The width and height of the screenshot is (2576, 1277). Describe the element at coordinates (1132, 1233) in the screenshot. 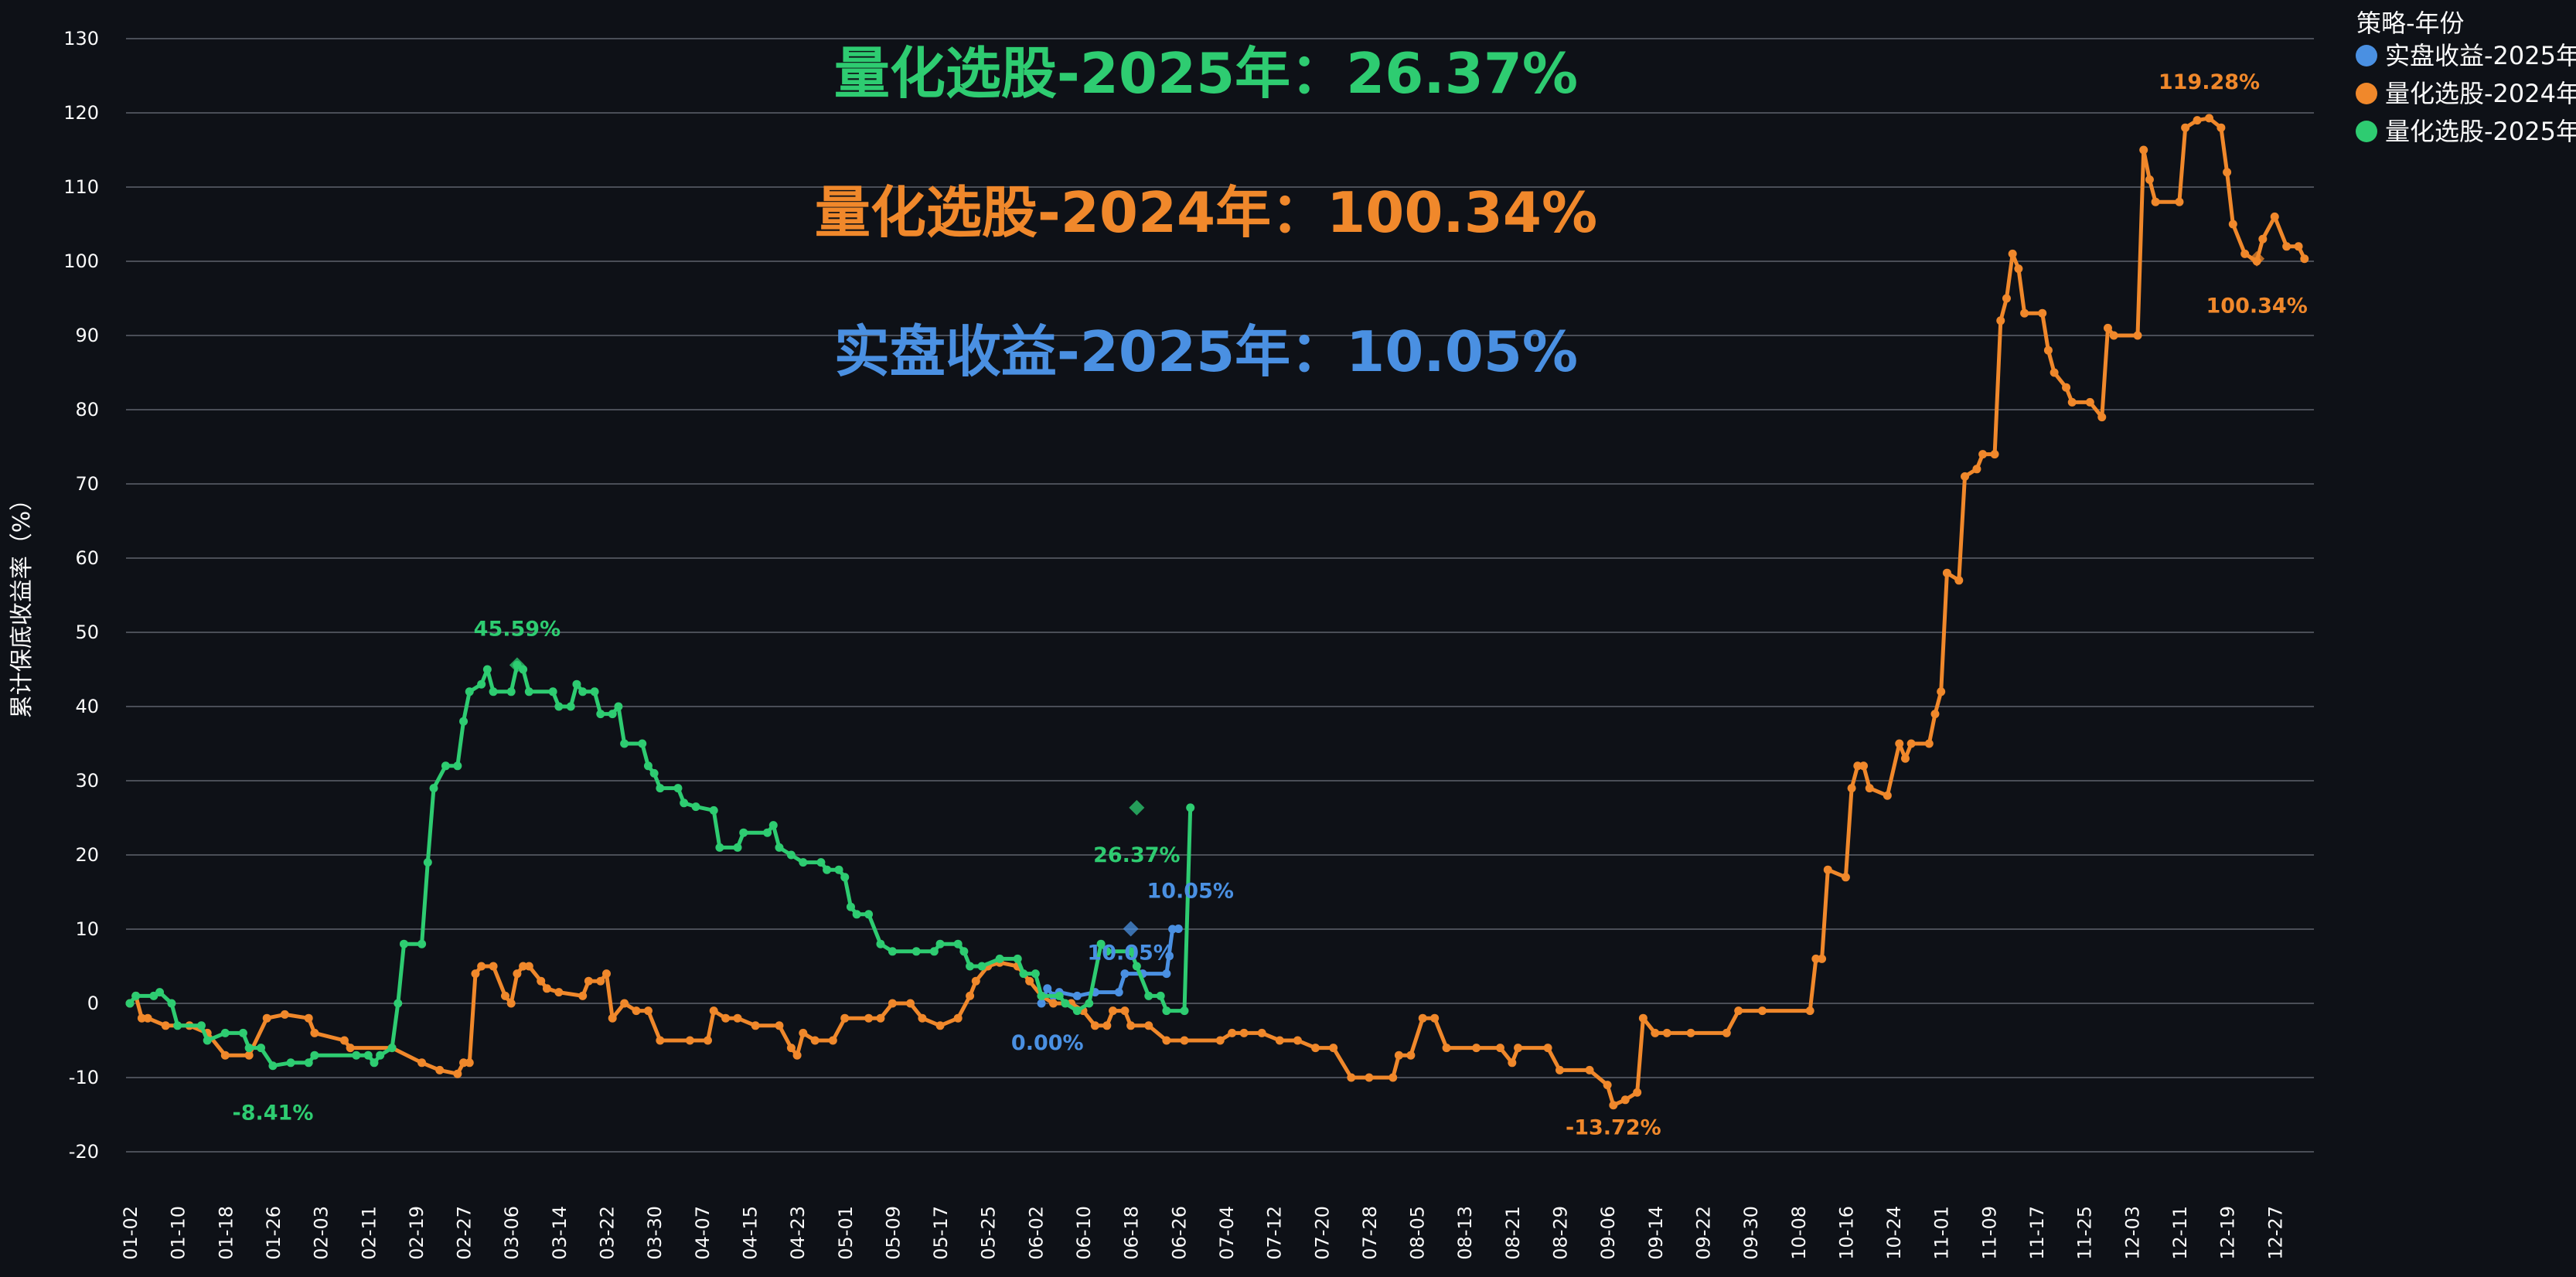

I see `x-tick-label: 06-18` at that location.